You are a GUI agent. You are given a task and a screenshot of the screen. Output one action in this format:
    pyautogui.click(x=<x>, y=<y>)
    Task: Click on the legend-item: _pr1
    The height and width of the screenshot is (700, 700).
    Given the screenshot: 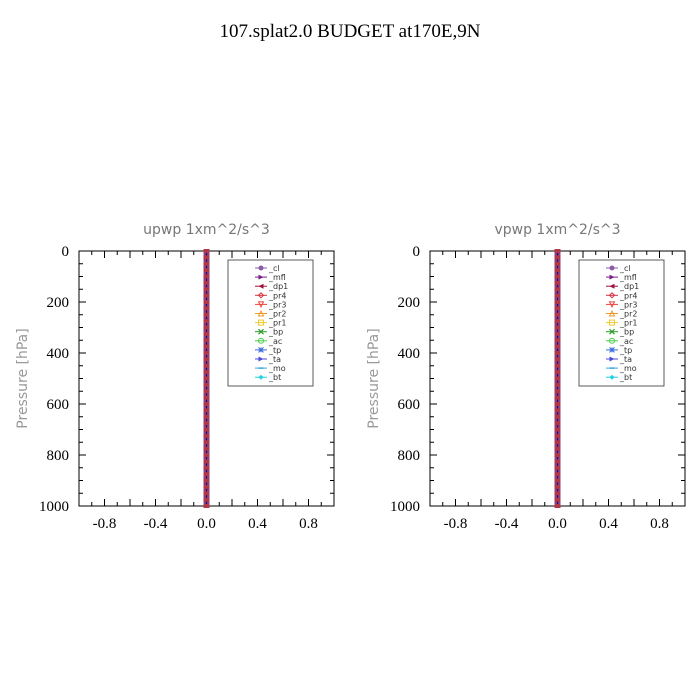 What is the action you would take?
    pyautogui.click(x=270, y=323)
    